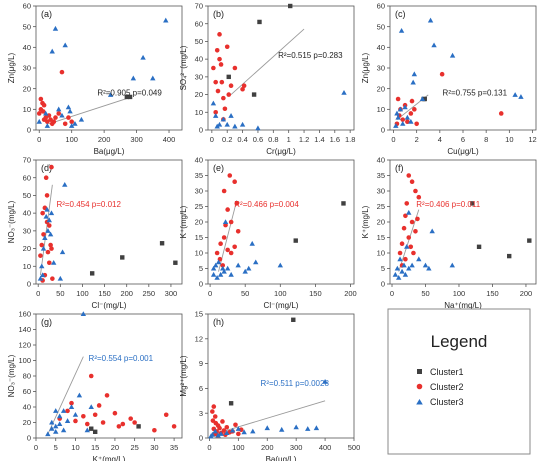 This screenshot has height=461, width=550. Describe the element at coordinates (199, 175) in the screenshot. I see `y-tick-label: 35` at that location.